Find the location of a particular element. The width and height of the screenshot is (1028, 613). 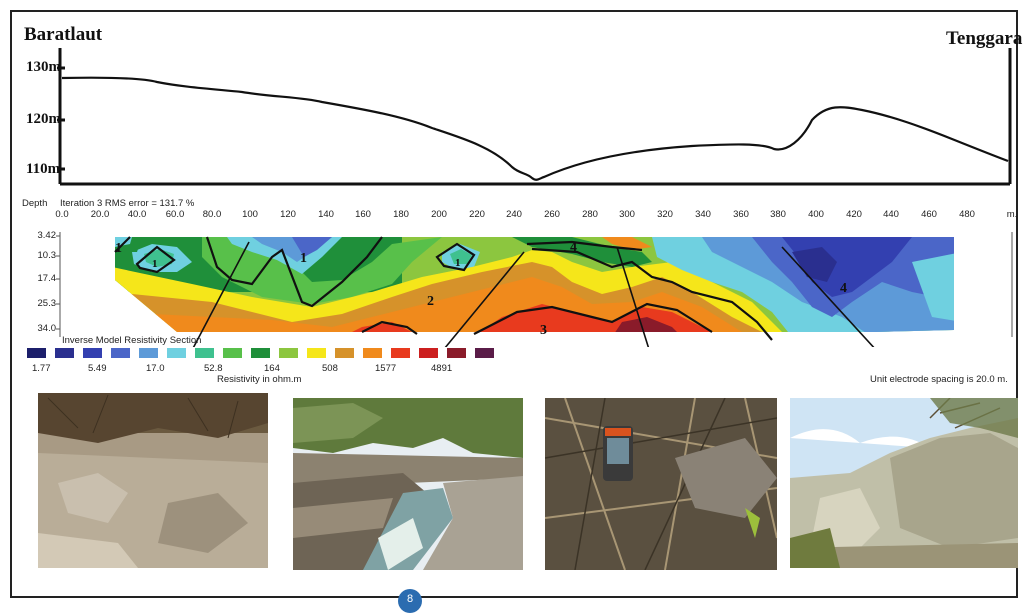

x-tick: 380 is located at coordinates (778, 214).